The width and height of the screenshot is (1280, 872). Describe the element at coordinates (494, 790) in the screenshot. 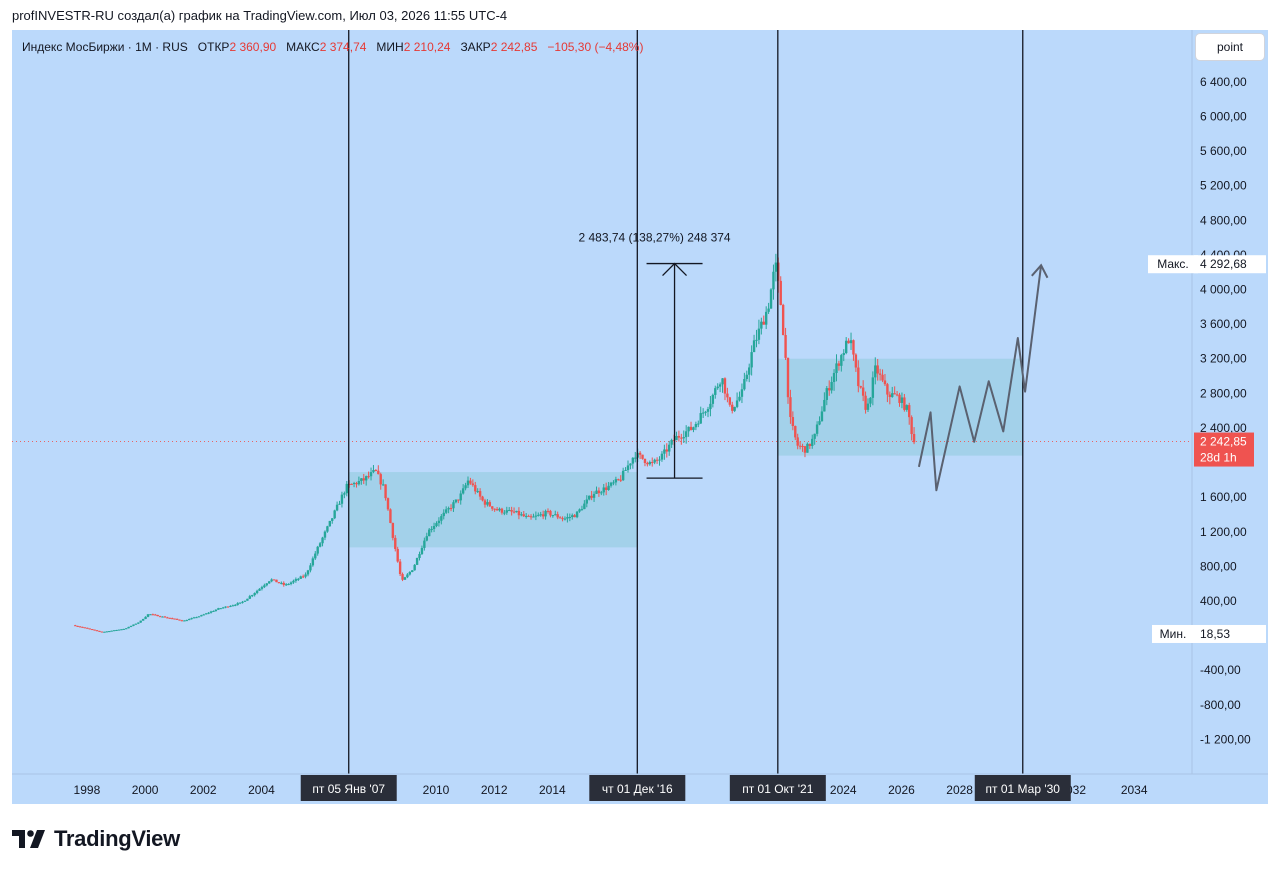

I see `x-tick-label: 2012` at that location.